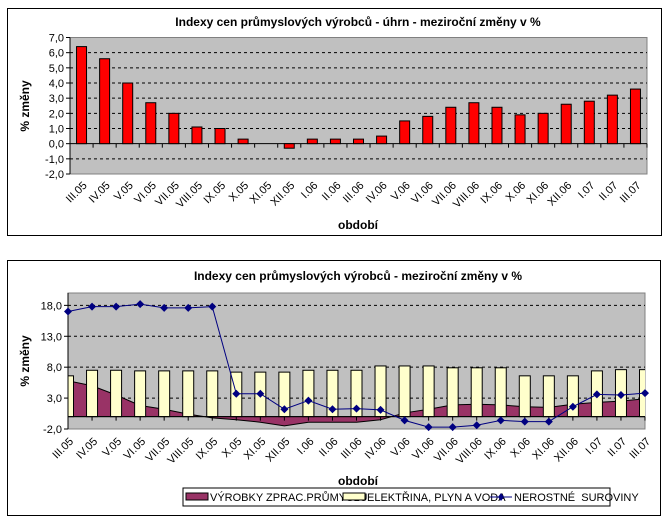  Describe the element at coordinates (617, 448) in the screenshot. I see `chart-2-xtick-label: II.07` at that location.